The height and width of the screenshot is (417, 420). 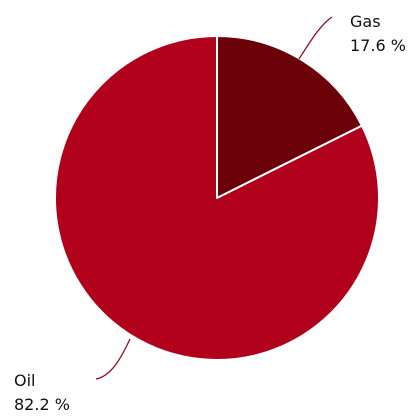 What do you see at coordinates (378, 45) in the screenshot?
I see `slice-value-label-gas: 17.6 %` at bounding box center [378, 45].